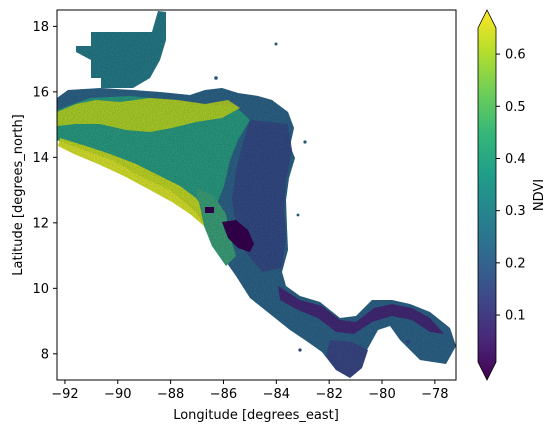 Image resolution: width=556 pixels, height=433 pixels. I want to click on colorbar-tick-label: 0.1, so click(515, 316).